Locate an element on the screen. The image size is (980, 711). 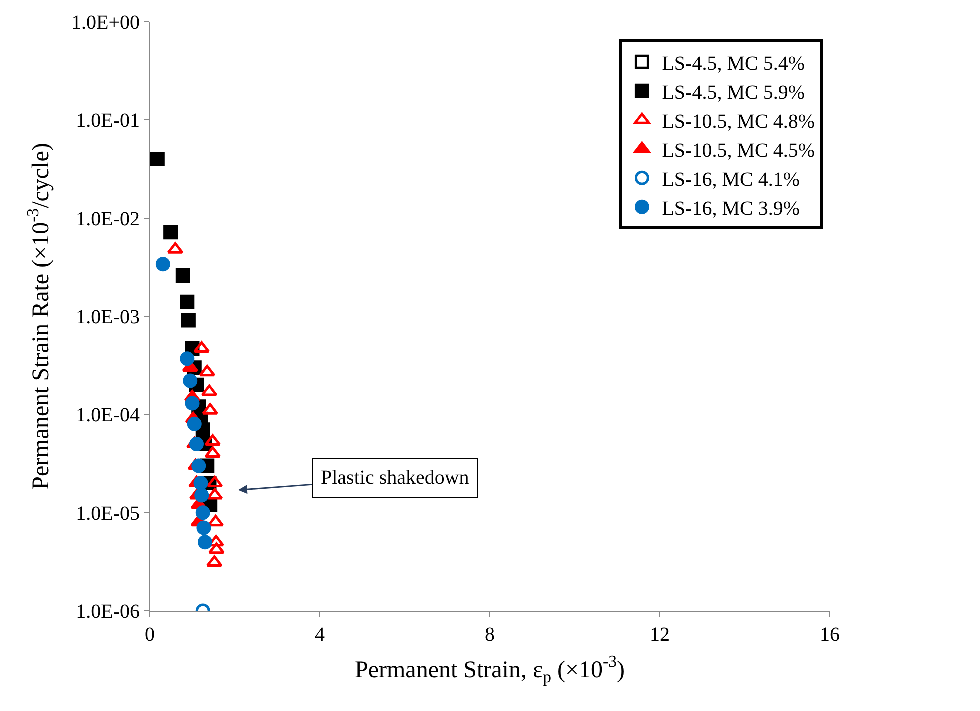
x-tick-label: 4 is located at coordinates (320, 635).